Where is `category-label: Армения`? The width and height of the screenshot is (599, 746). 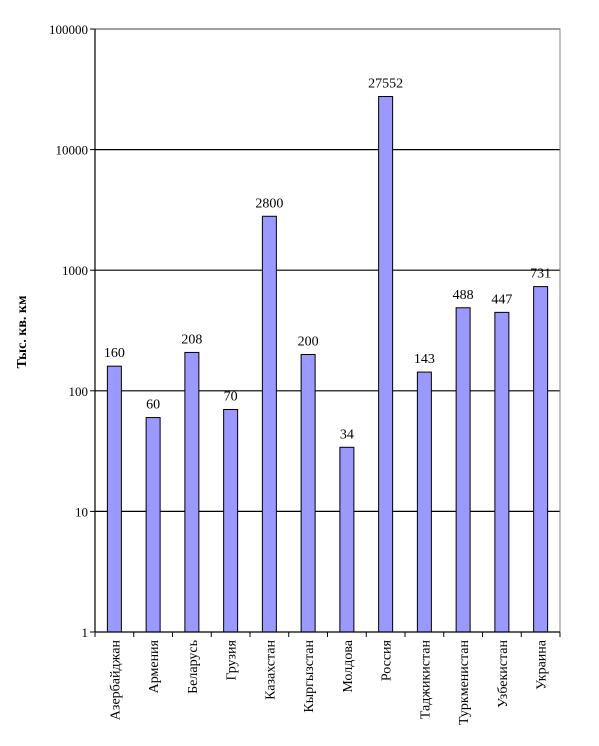 category-label: Армения is located at coordinates (154, 666).